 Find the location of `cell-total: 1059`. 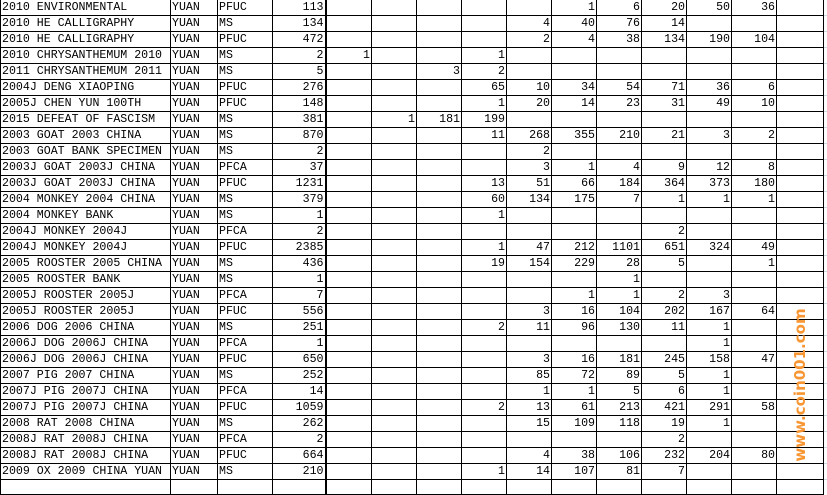

cell-total: 1059 is located at coordinates (299, 408).